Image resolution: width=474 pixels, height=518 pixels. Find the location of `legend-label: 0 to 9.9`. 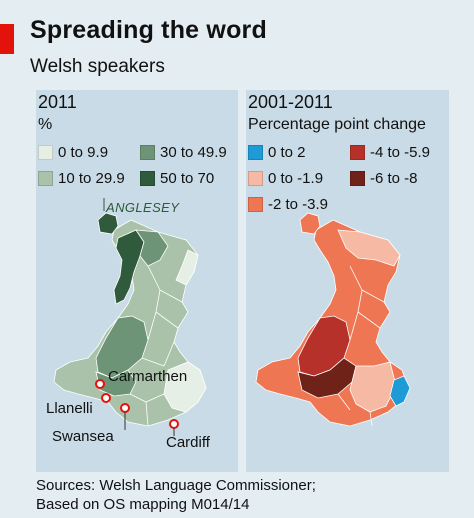

legend-label: 0 to 9.9 is located at coordinates (83, 152).